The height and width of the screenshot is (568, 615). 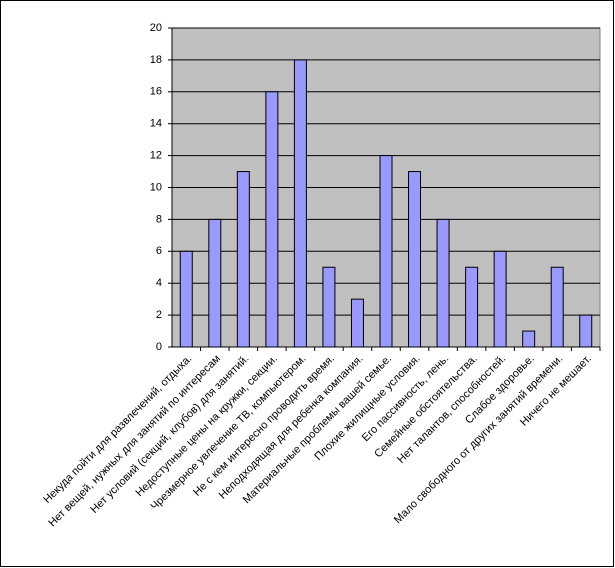 What do you see at coordinates (156, 124) in the screenshot?
I see `y-tick-label: 14` at bounding box center [156, 124].